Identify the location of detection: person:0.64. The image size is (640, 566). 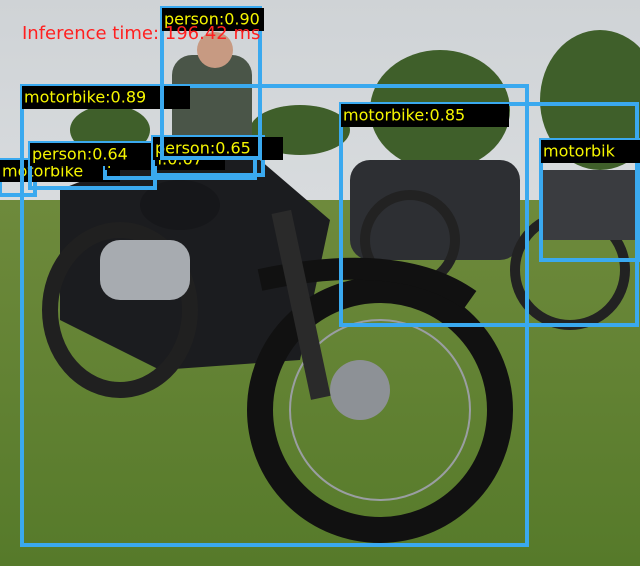
(93, 165).